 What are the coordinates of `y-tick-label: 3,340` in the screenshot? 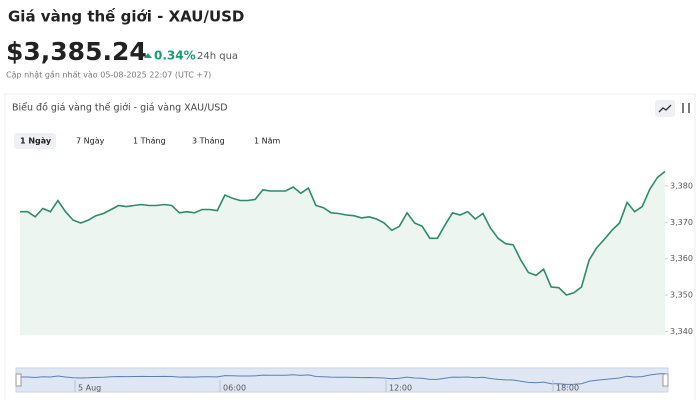 It's located at (681, 331).